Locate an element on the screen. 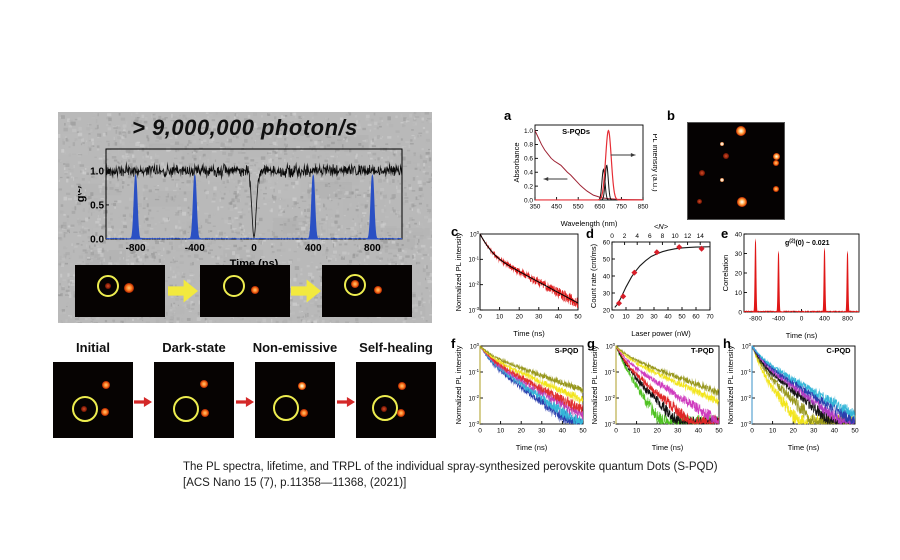  fluorescence-image is located at coordinates (736, 171).